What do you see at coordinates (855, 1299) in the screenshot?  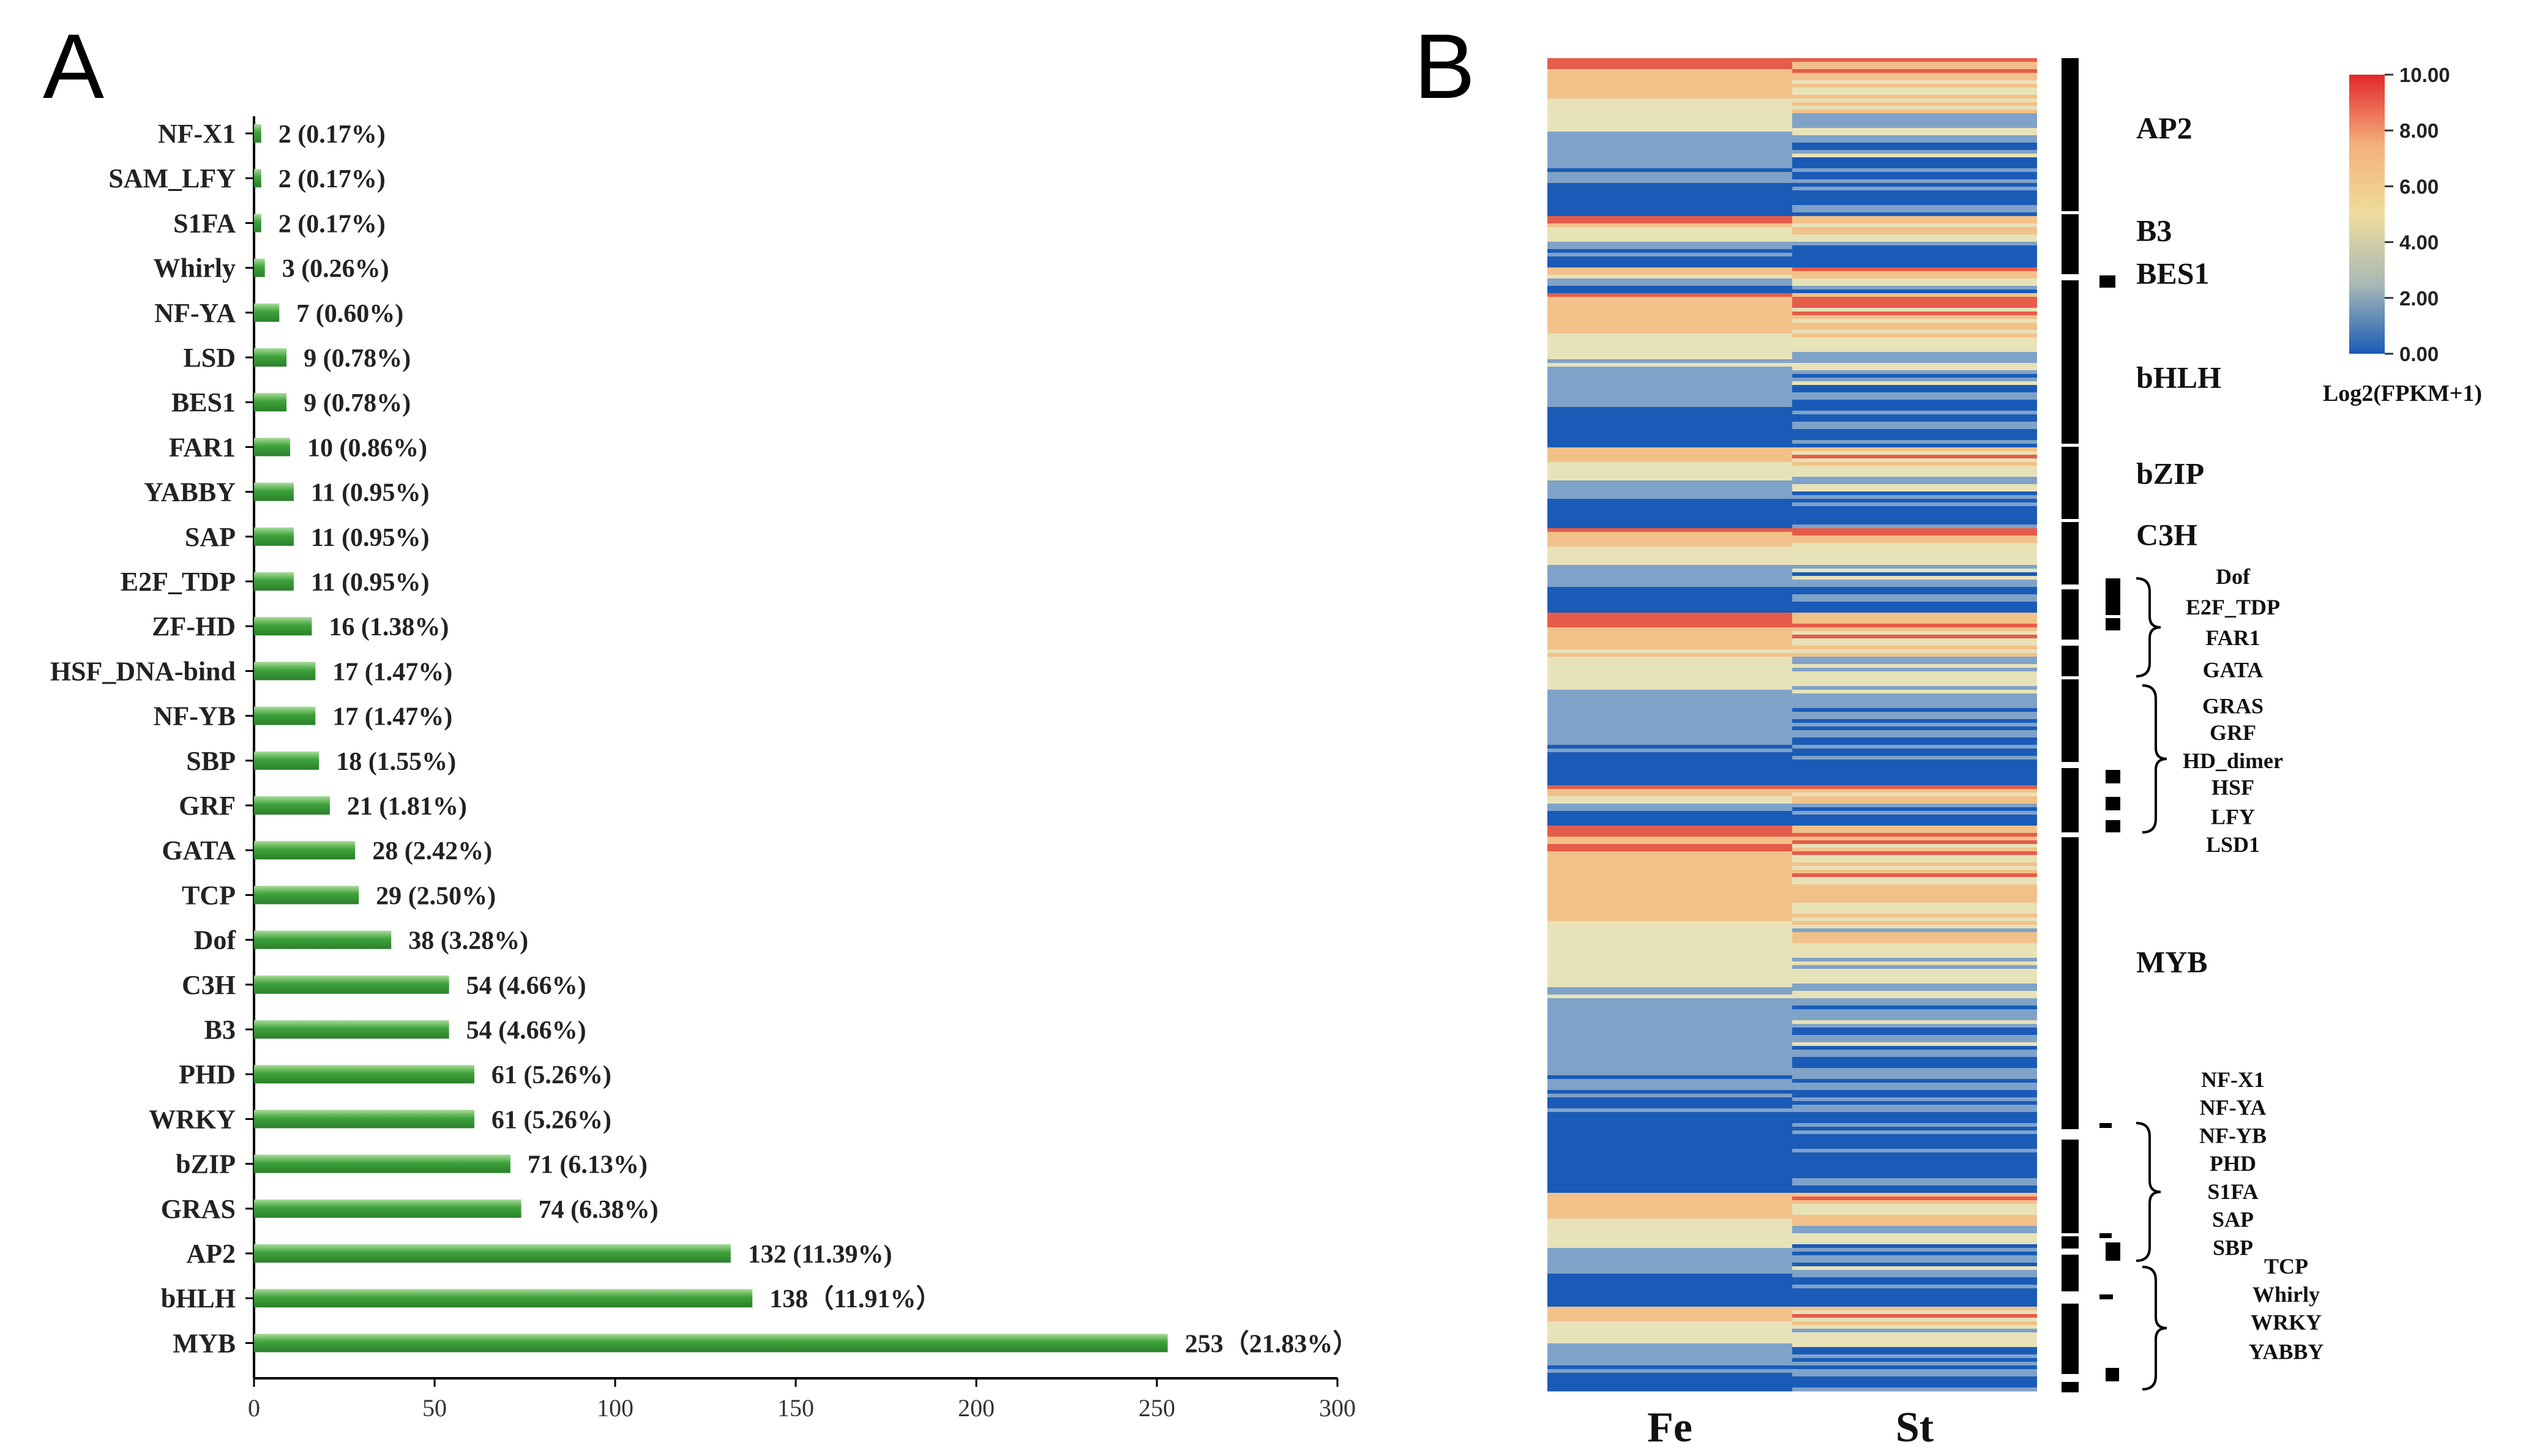 I see `data-label: 138（11.91%）` at bounding box center [855, 1299].